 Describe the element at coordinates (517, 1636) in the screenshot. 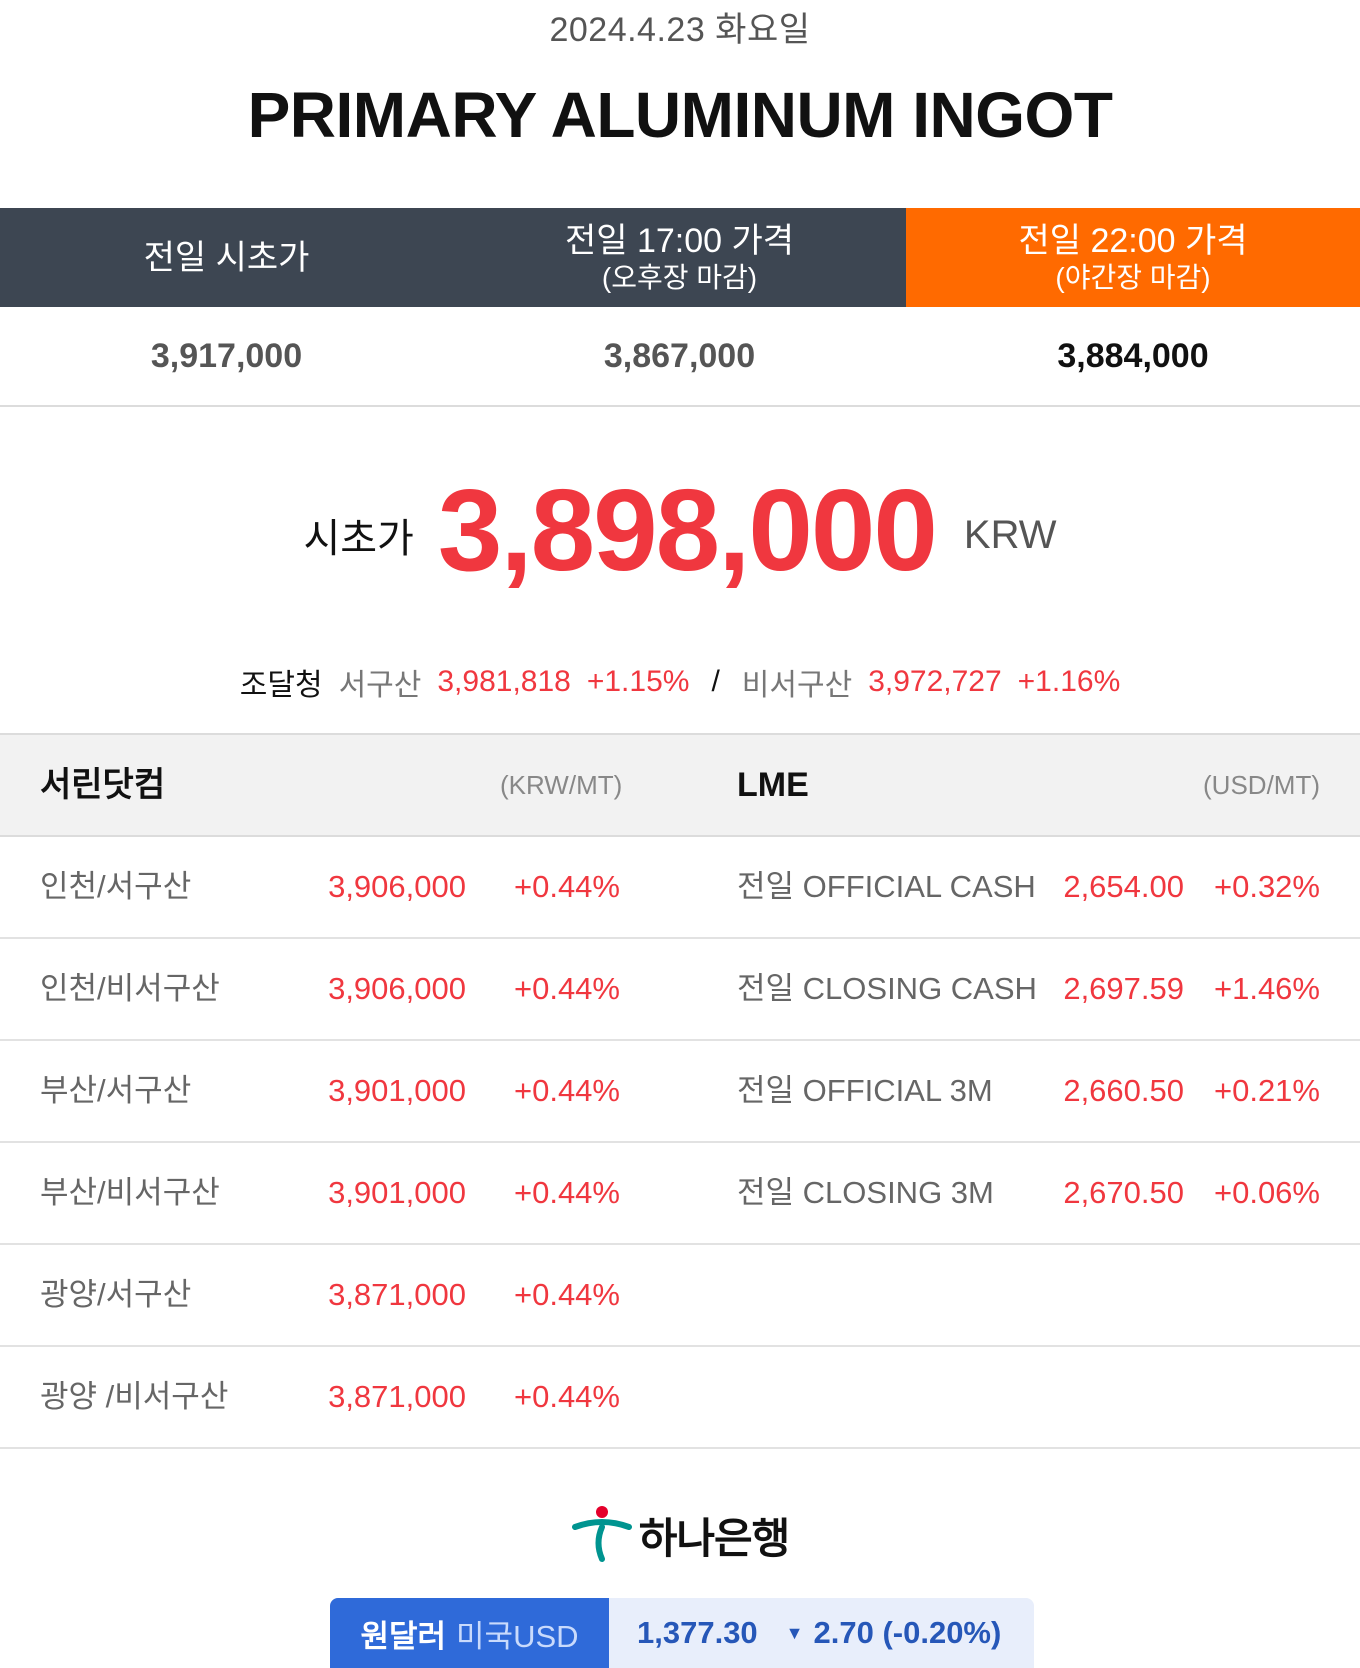

I see `fx-currency-label: 미국USD` at that location.